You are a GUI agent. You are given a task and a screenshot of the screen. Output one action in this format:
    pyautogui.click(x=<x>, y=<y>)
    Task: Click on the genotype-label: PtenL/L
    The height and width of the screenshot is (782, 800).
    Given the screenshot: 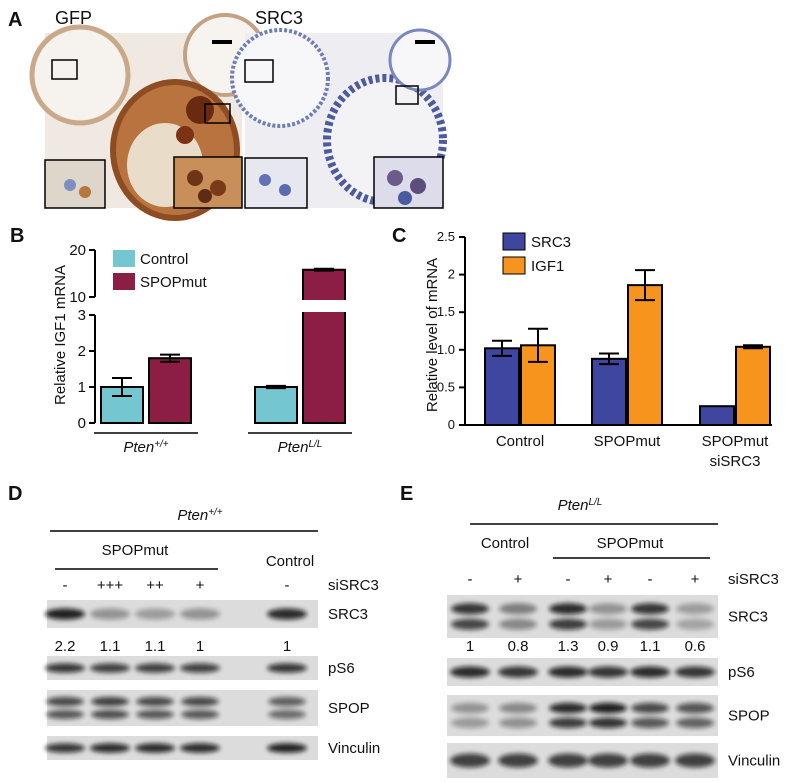 What is the action you would take?
    pyautogui.click(x=580, y=506)
    